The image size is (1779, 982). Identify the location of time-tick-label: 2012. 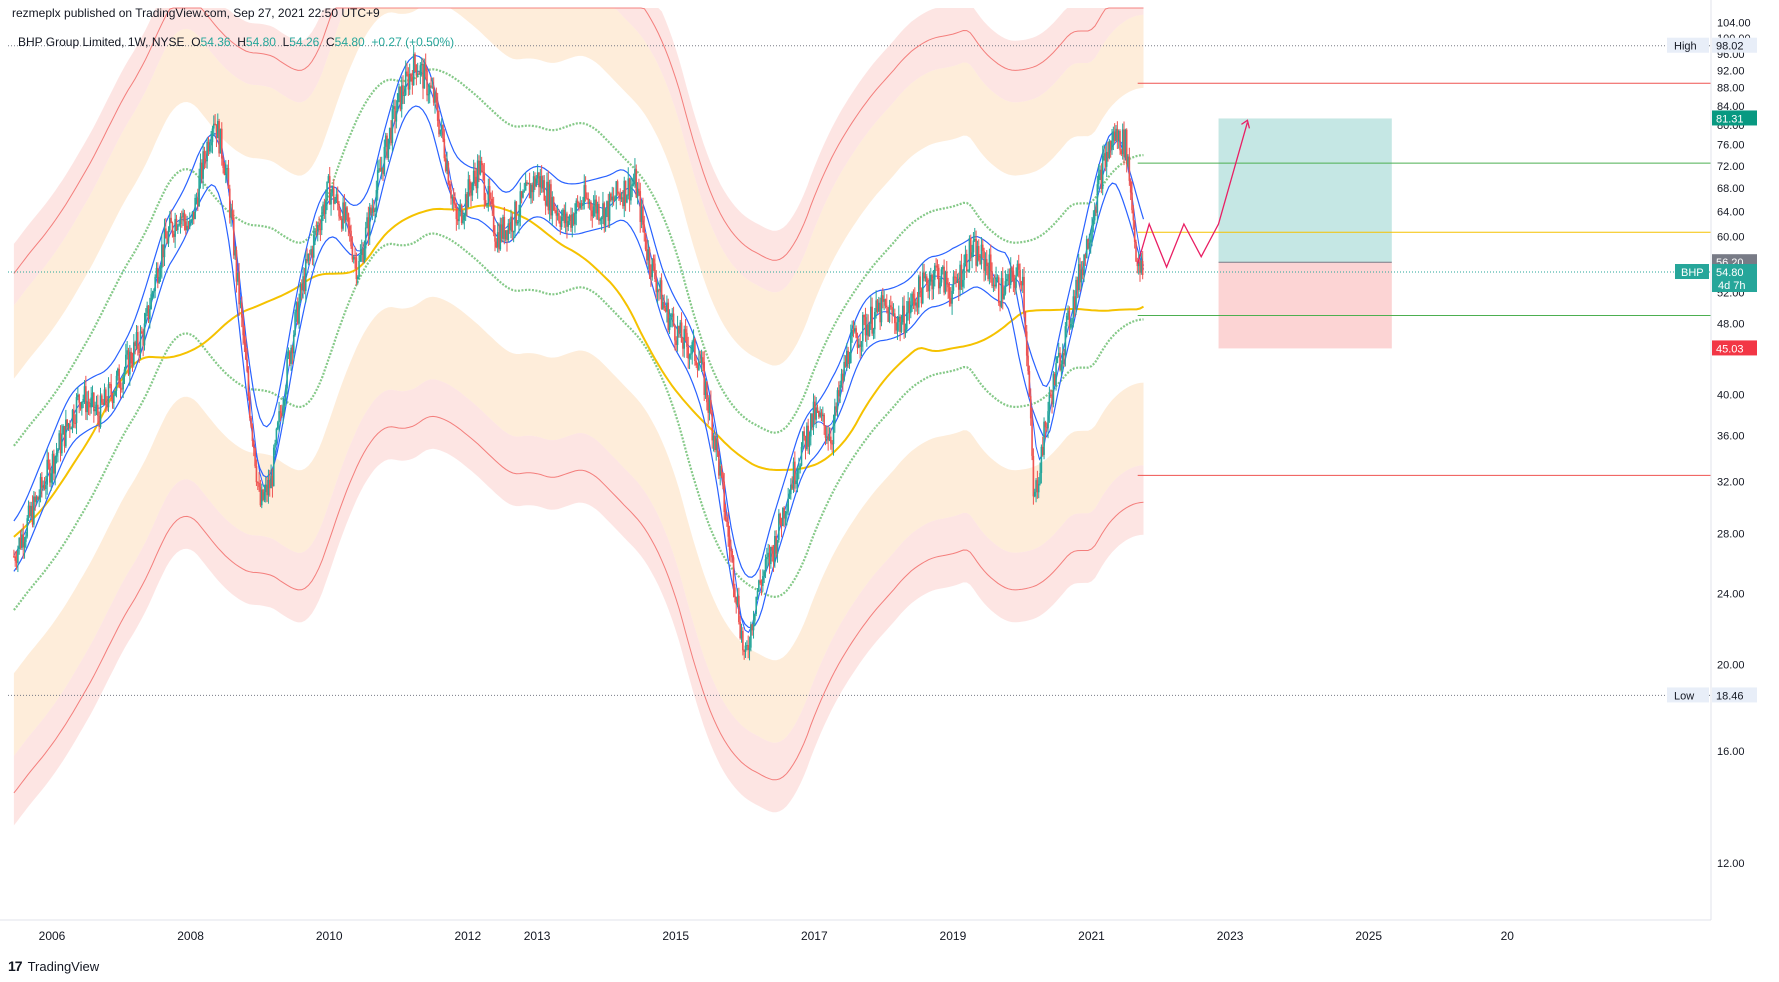
(467, 936).